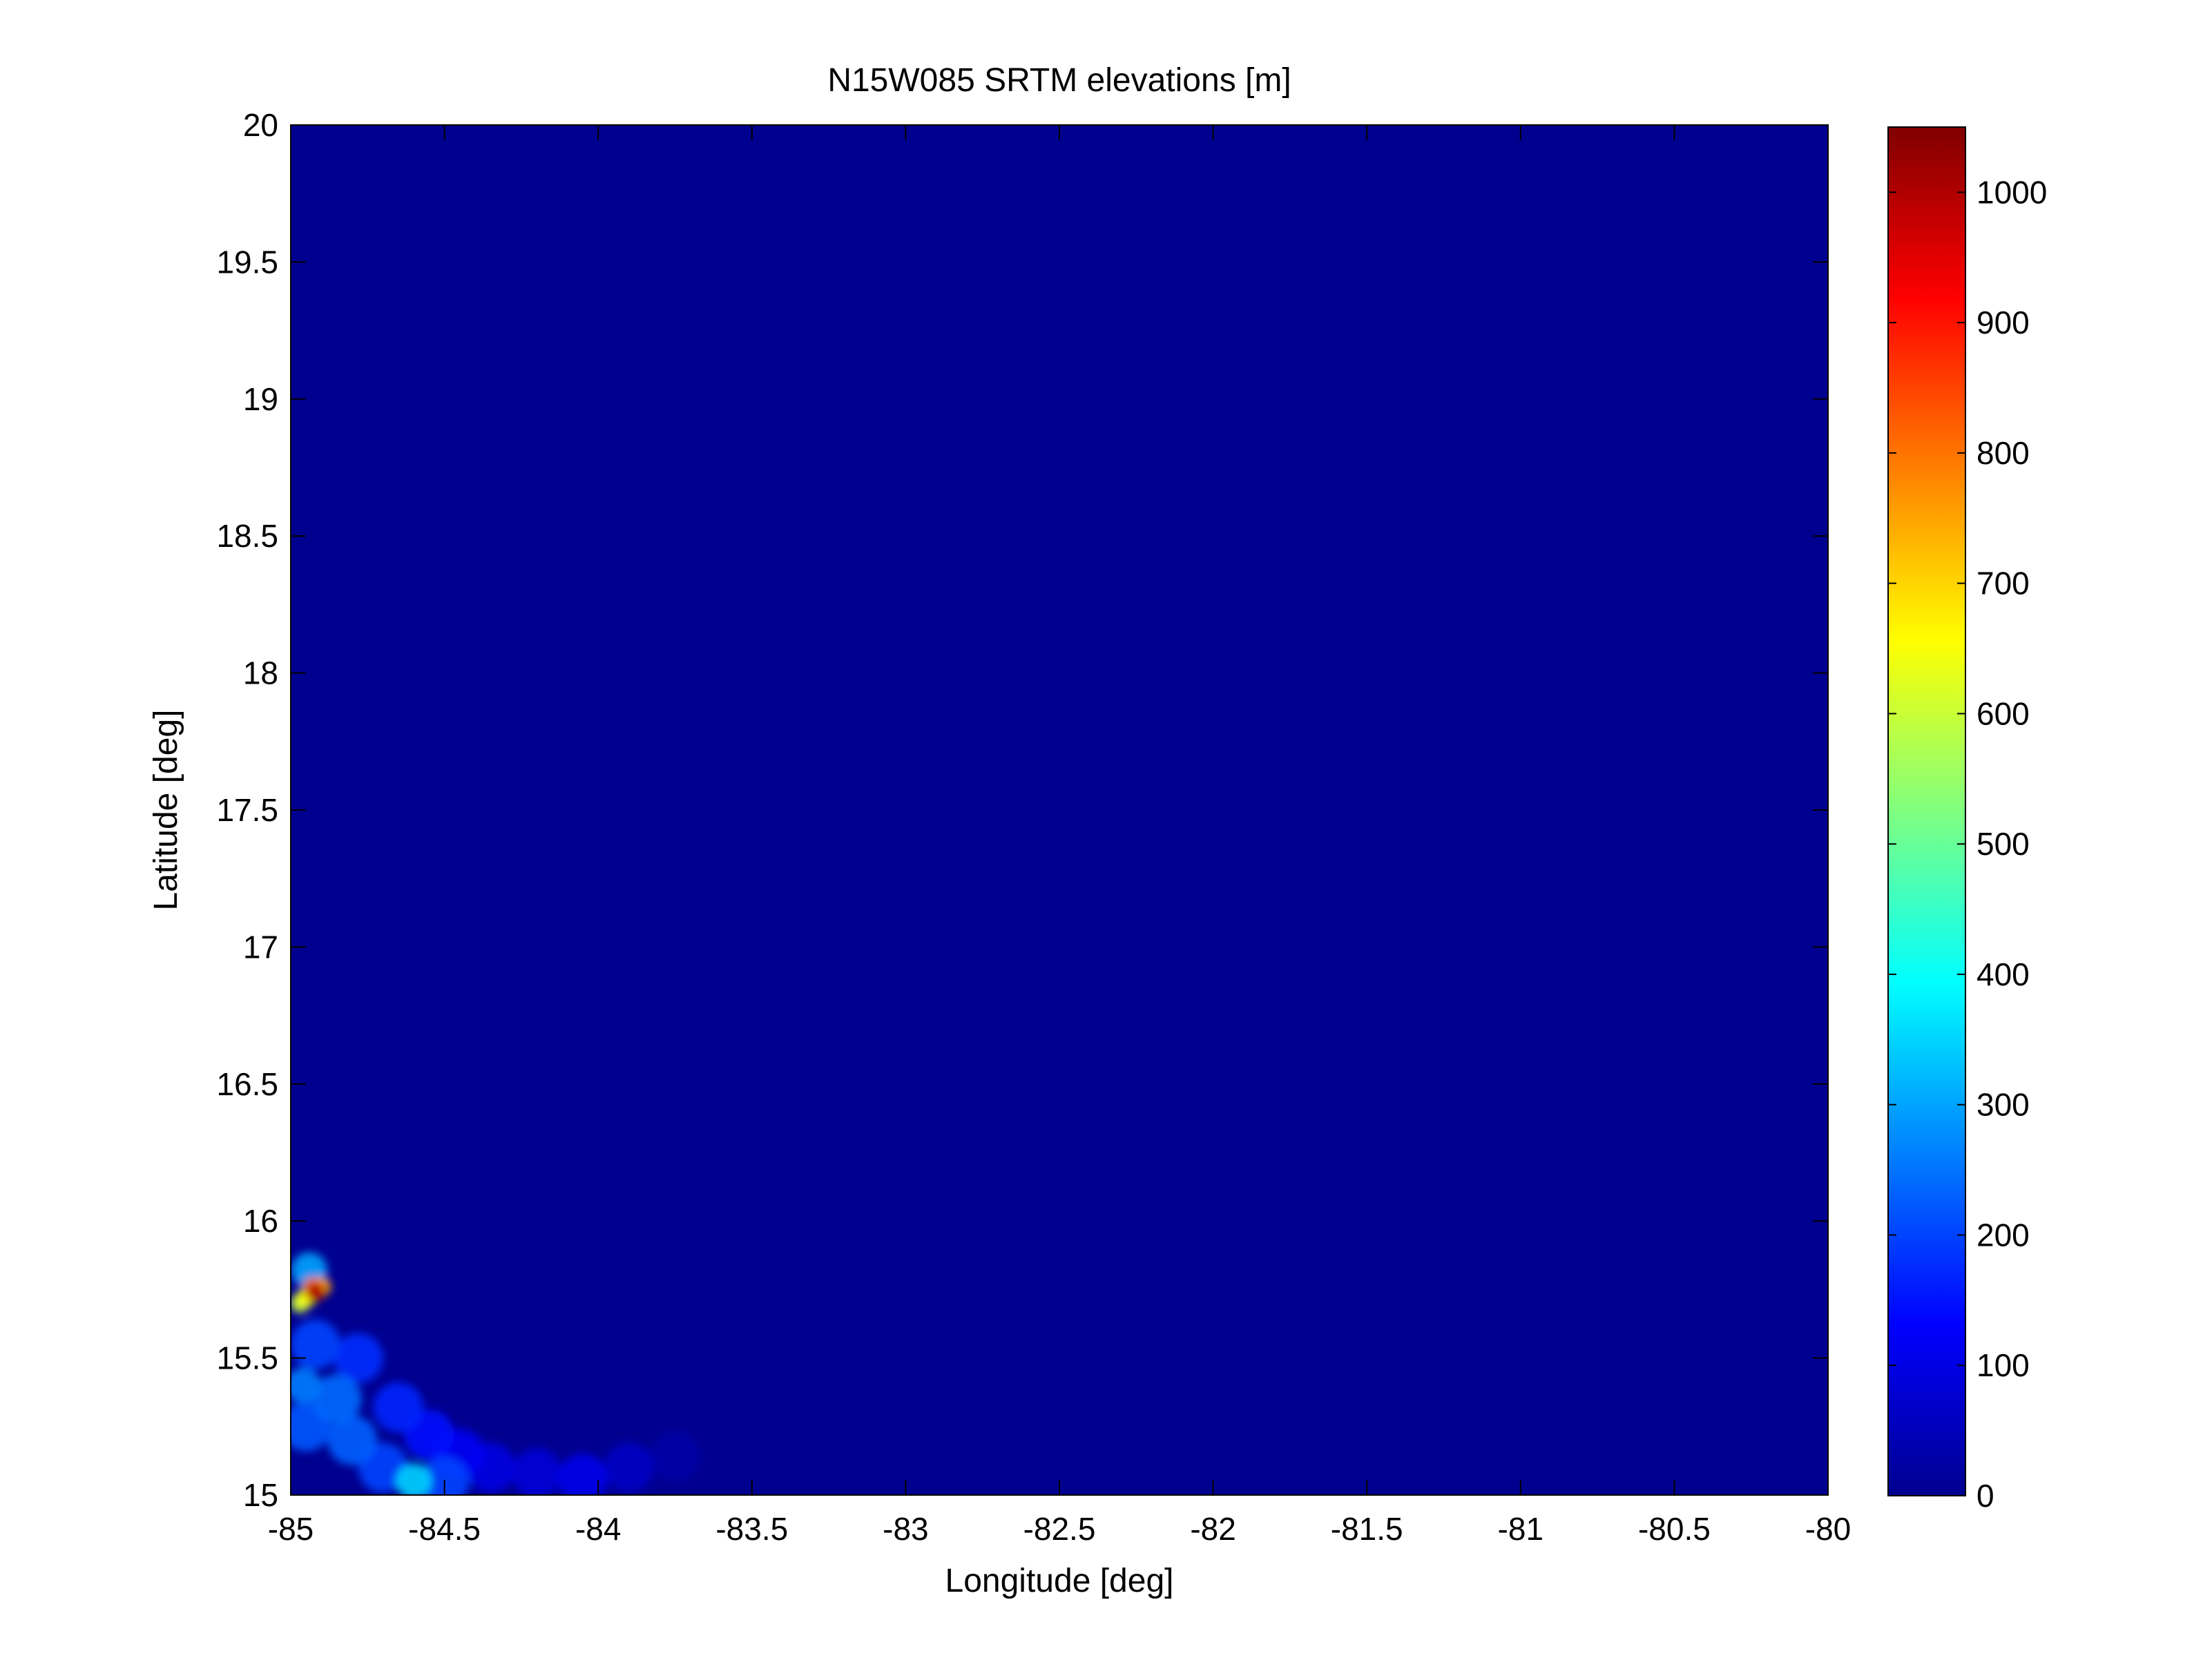  I want to click on y-tick-label: 15, so click(261, 1495).